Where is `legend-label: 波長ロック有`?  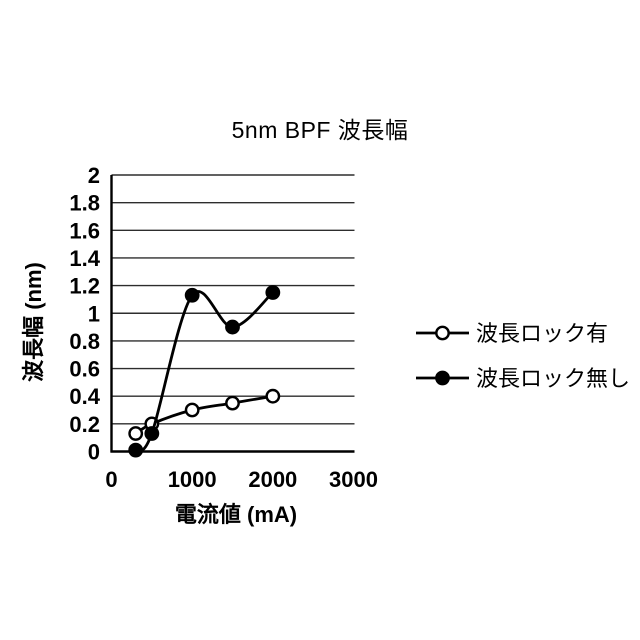
legend-label: 波長ロック有 is located at coordinates (542, 333).